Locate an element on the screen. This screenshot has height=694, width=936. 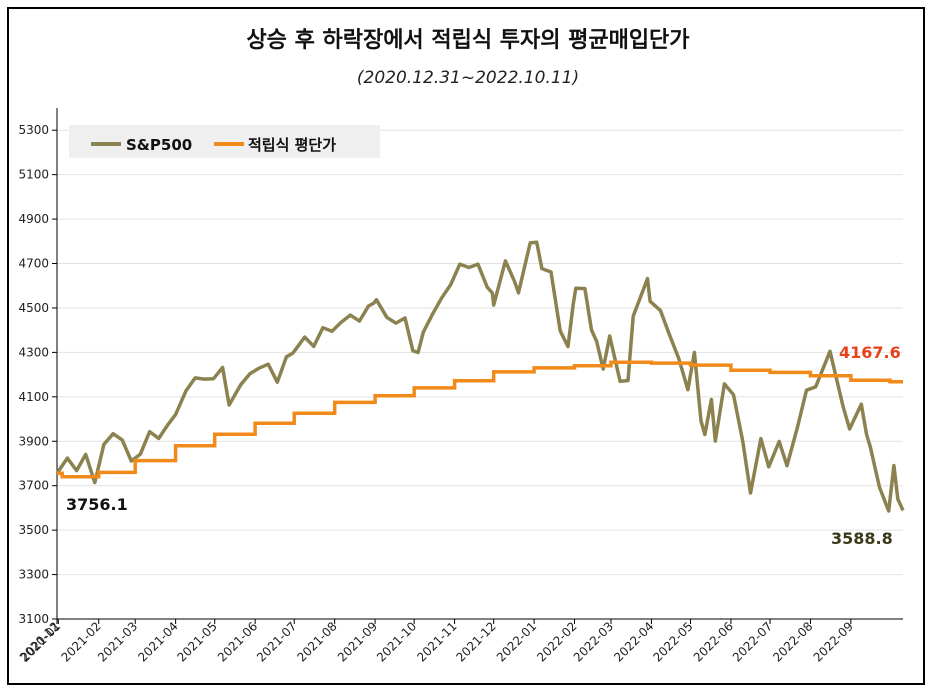
x-tick-label: 2021-05 is located at coordinates (196, 641).